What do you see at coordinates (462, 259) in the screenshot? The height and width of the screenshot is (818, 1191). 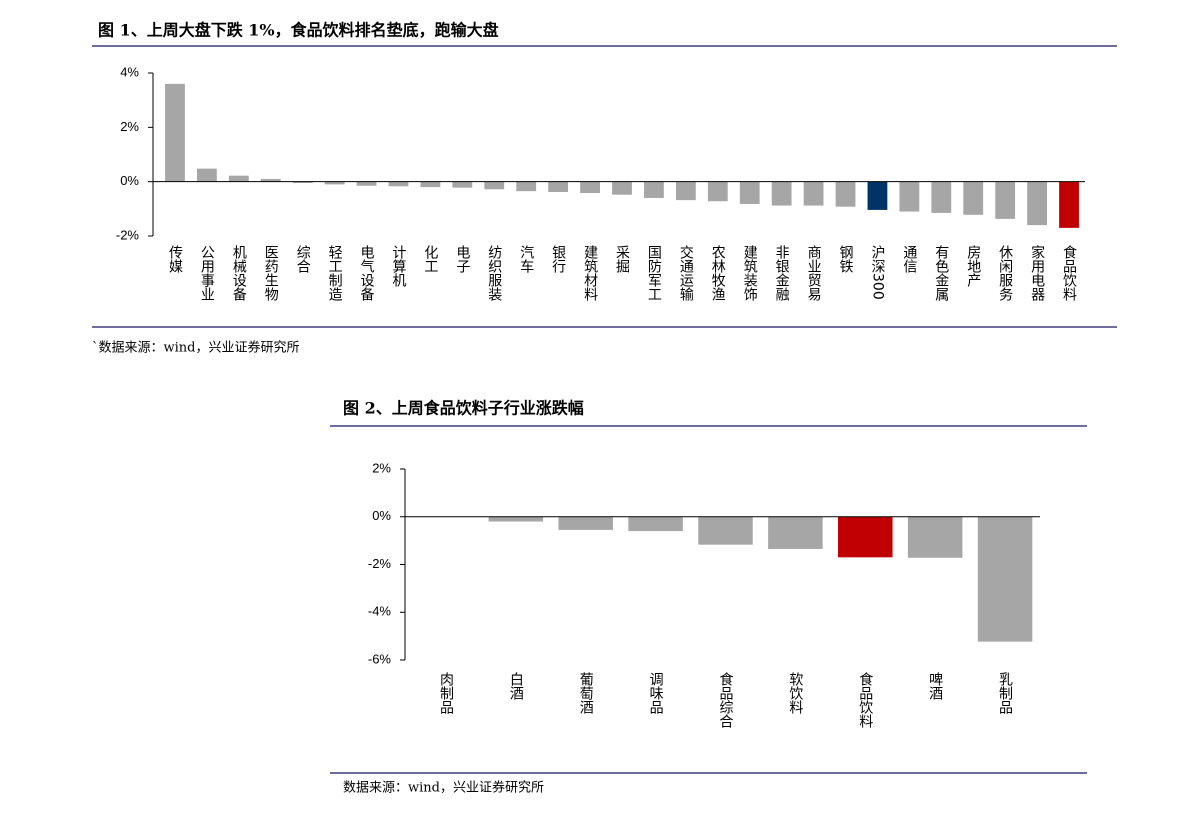 I see `x-tick-label: 电子` at bounding box center [462, 259].